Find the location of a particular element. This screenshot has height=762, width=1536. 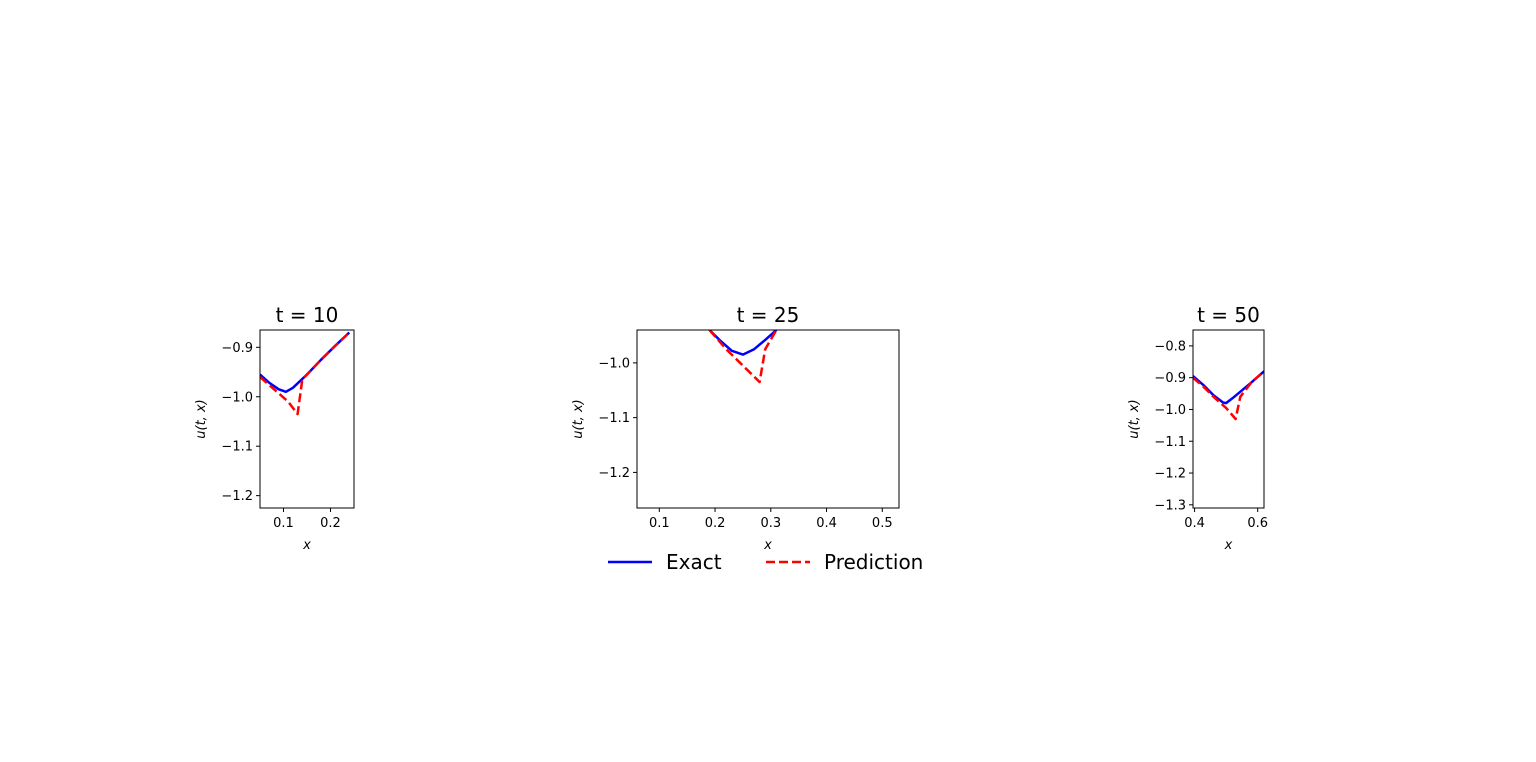

legend-exact-label: Exact is located at coordinates (694, 562).